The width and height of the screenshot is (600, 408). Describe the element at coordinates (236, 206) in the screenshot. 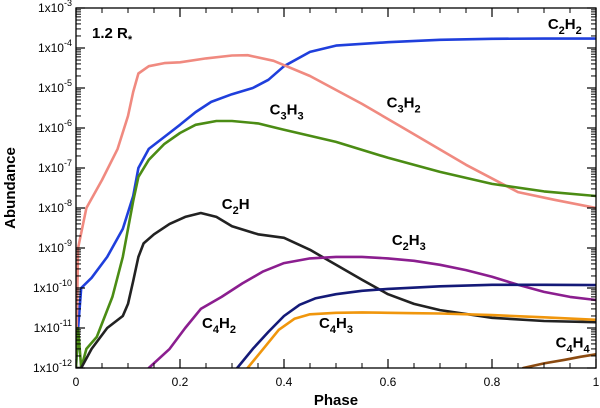

I see `series-label-c2h: C2H` at that location.